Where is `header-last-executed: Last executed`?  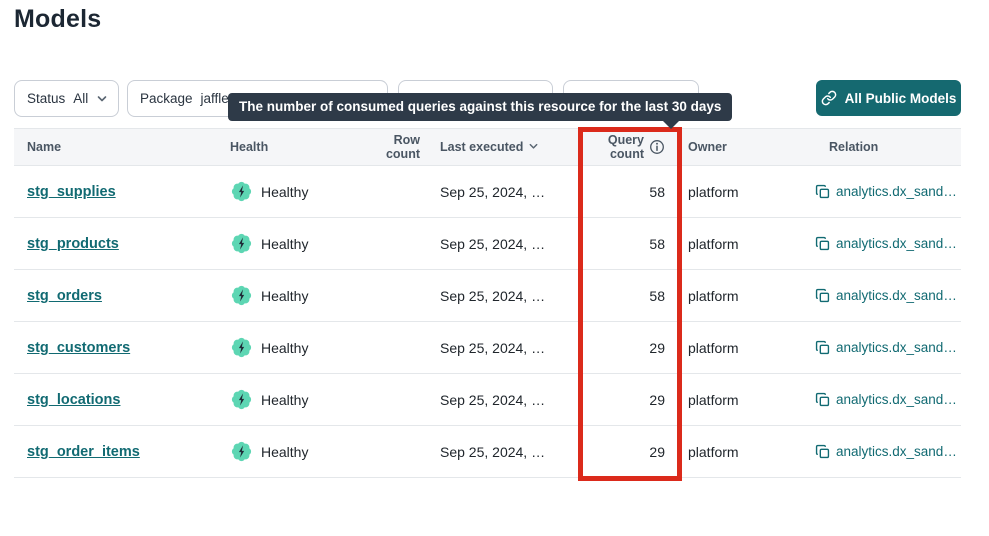
header-last-executed: Last executed is located at coordinates (500, 147).